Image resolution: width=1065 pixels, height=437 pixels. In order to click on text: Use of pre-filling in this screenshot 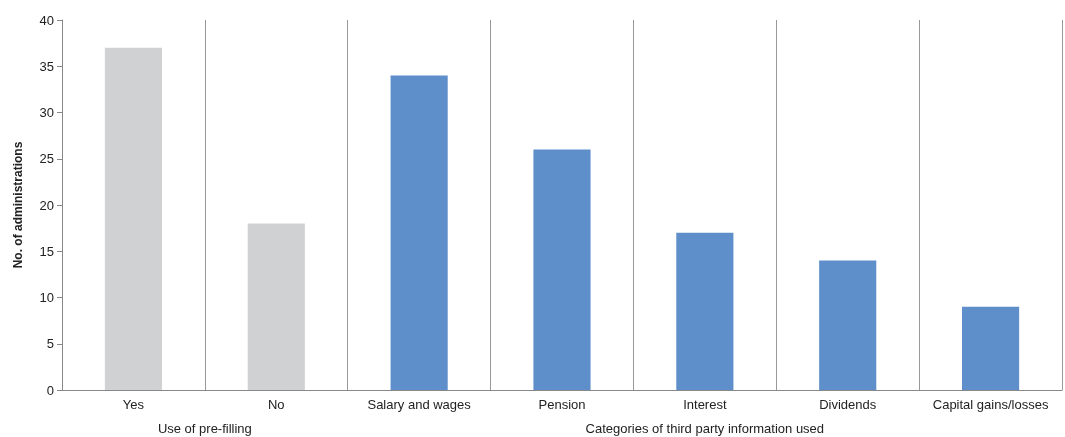, I will do `click(204, 428)`.